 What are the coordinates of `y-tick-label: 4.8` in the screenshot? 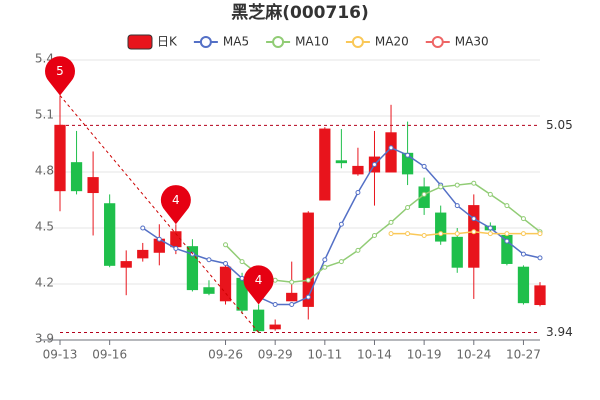 It's located at (44, 171).